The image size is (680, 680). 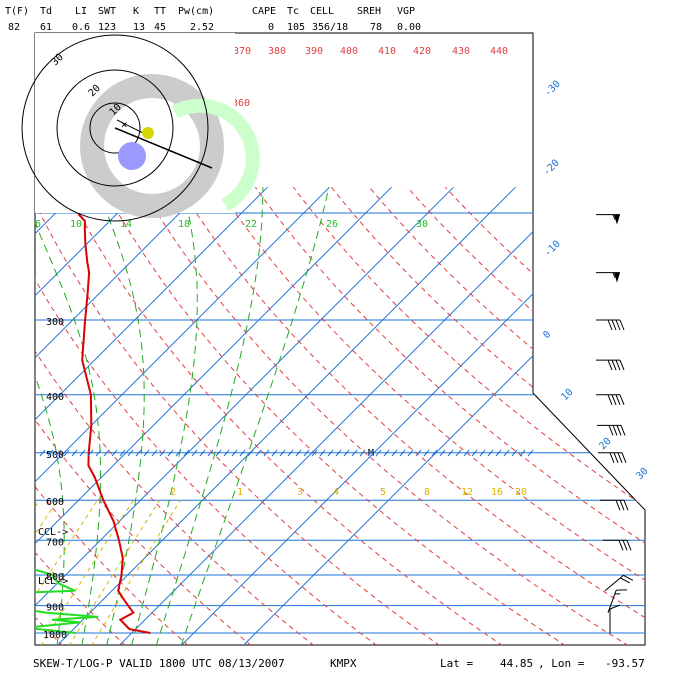 What do you see at coordinates (17, 11) in the screenshot?
I see `header-label: T(F)` at bounding box center [17, 11].